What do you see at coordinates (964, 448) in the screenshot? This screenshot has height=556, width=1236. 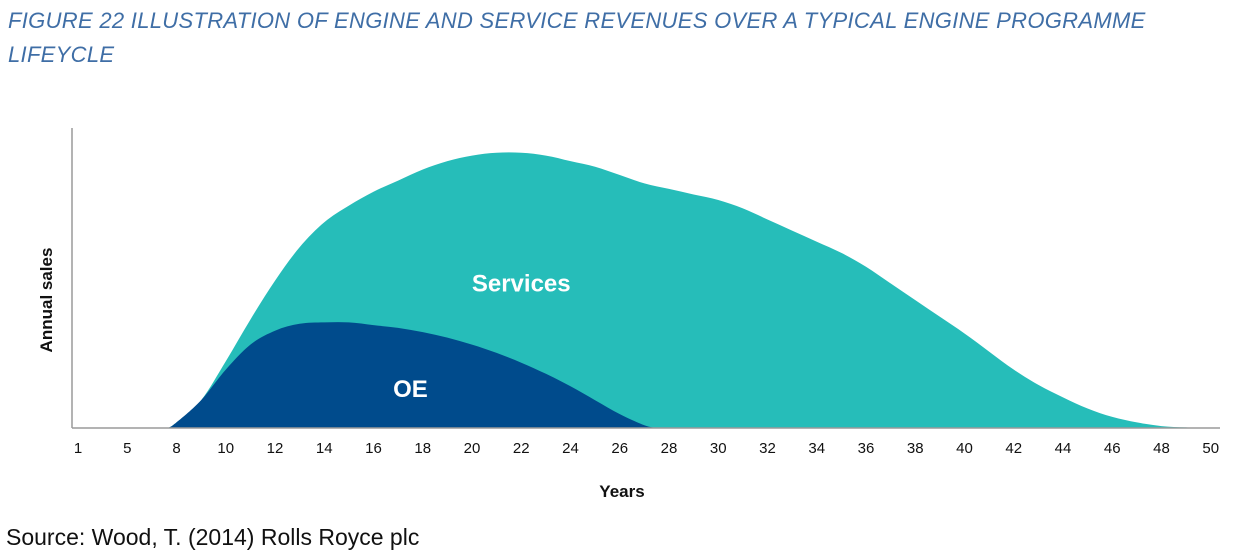 I see `x-tick-label: 40` at bounding box center [964, 448].